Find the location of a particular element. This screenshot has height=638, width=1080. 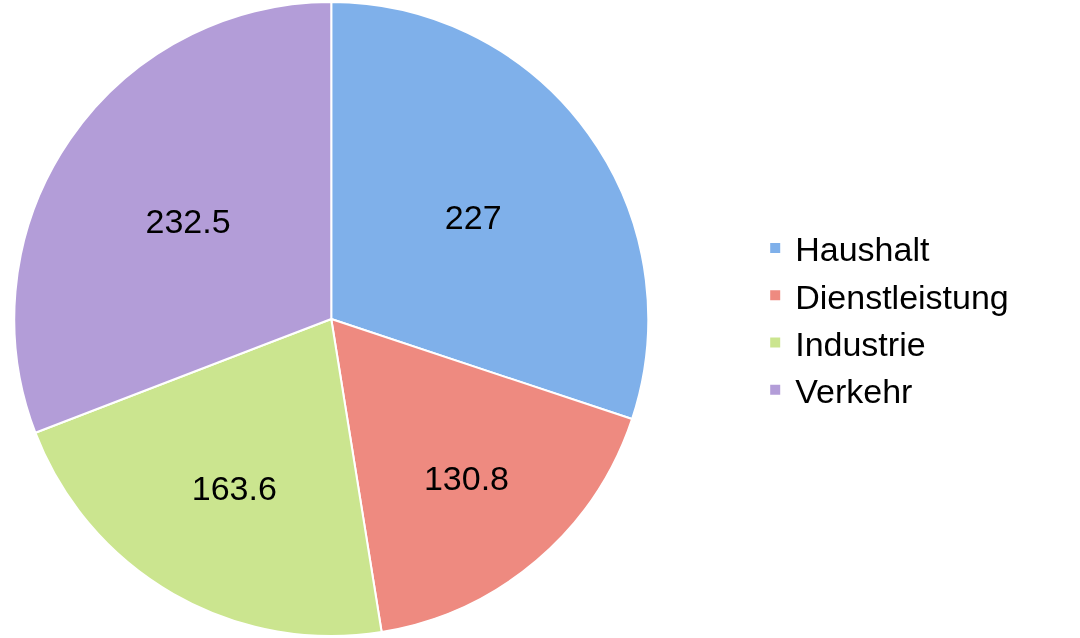

data-label: 163.6 is located at coordinates (234, 487).